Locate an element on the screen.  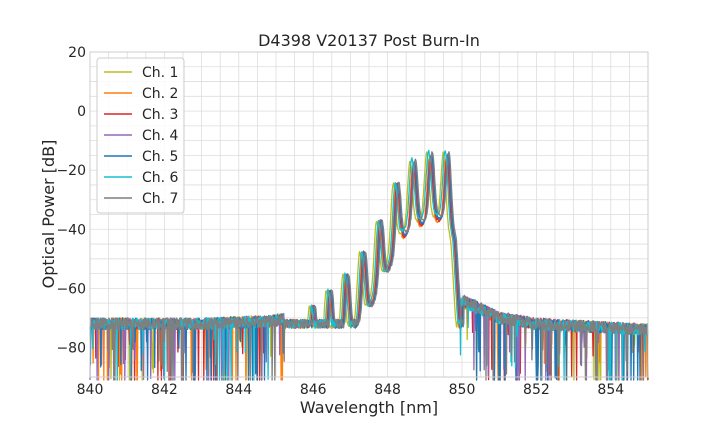
x-axis-label: Wavelength [nm] is located at coordinates (369, 407).